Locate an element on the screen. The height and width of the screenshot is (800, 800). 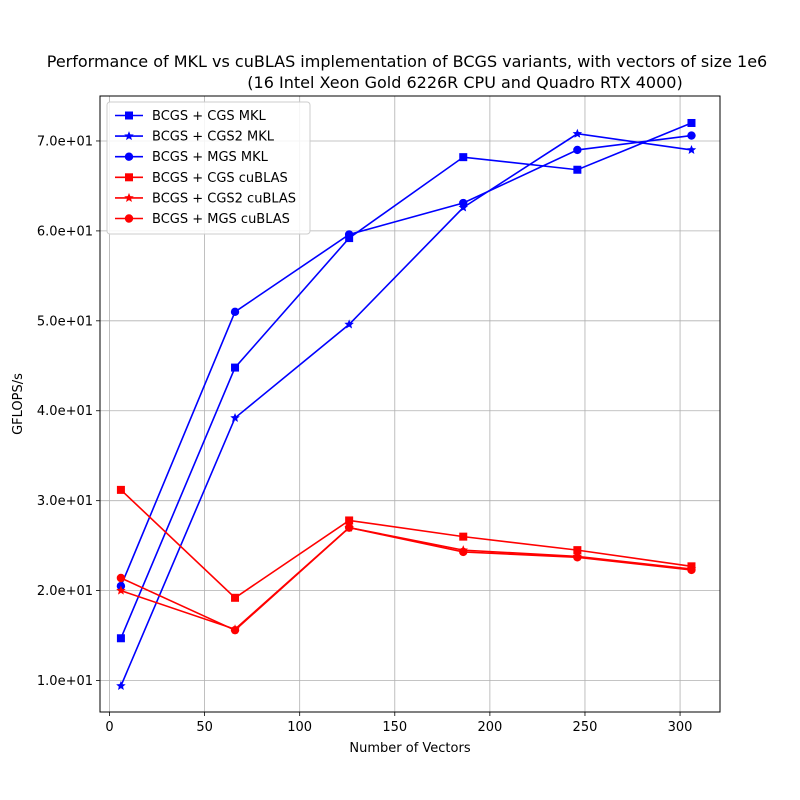
legend-label: BCGS + CGS cuBLAS is located at coordinates (220, 178).